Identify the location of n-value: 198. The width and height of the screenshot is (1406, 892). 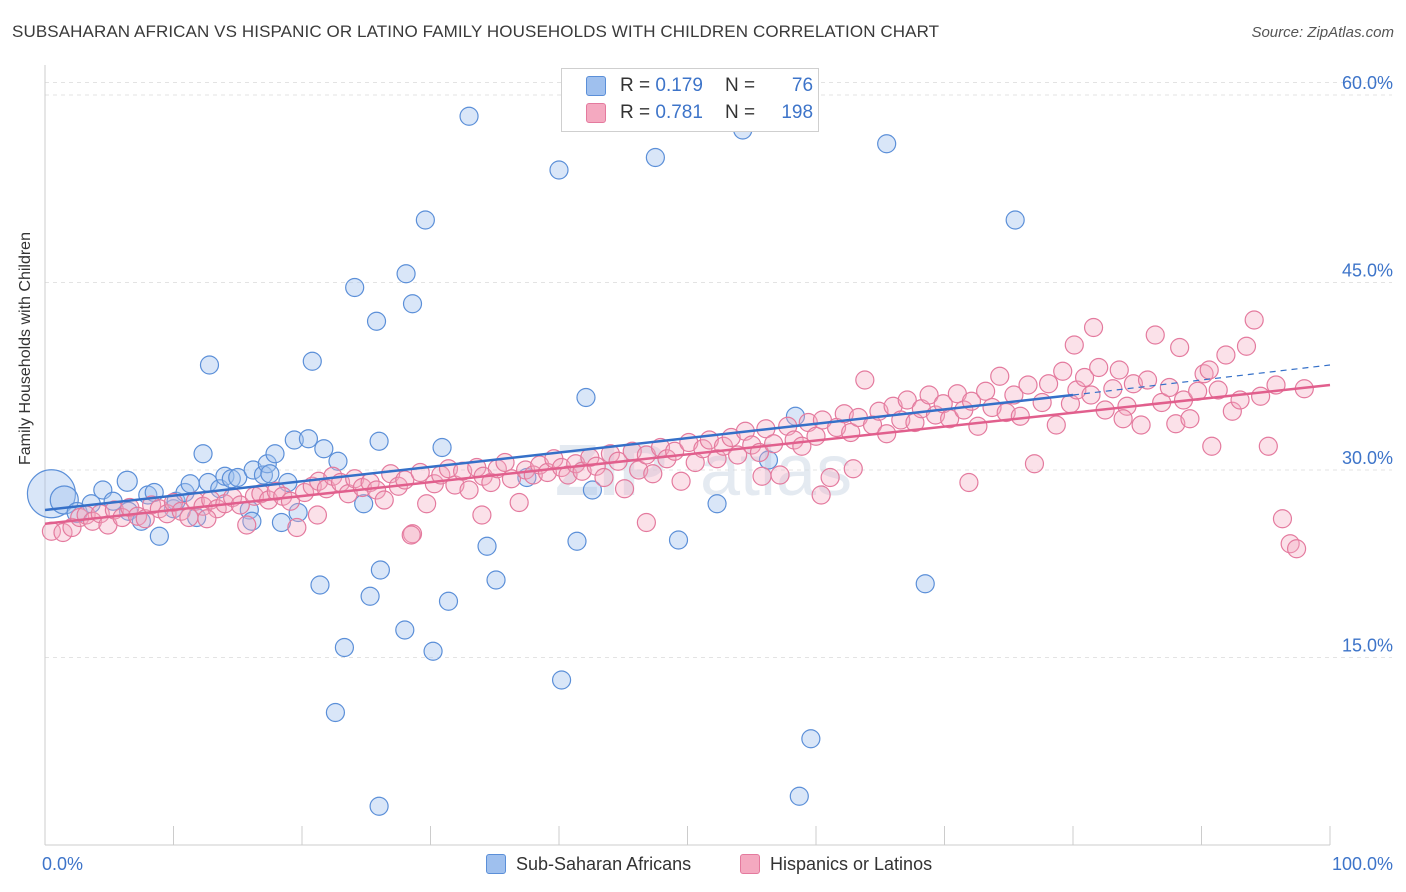
(797, 112).